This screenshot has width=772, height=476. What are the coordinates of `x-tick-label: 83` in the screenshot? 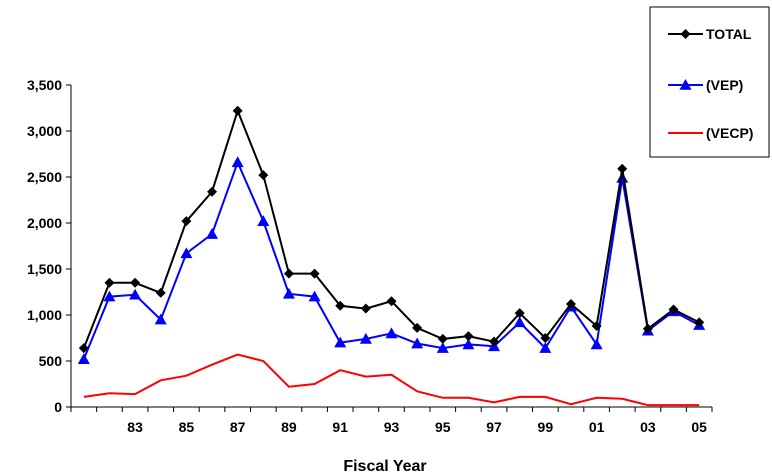 It's located at (135, 427).